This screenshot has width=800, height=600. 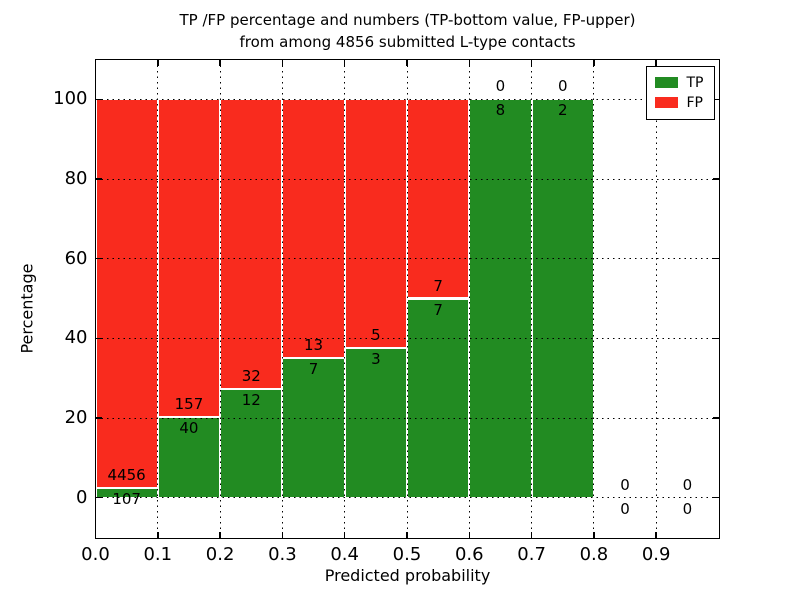 What do you see at coordinates (76, 178) in the screenshot?
I see `y-tick-label: 80` at bounding box center [76, 178].